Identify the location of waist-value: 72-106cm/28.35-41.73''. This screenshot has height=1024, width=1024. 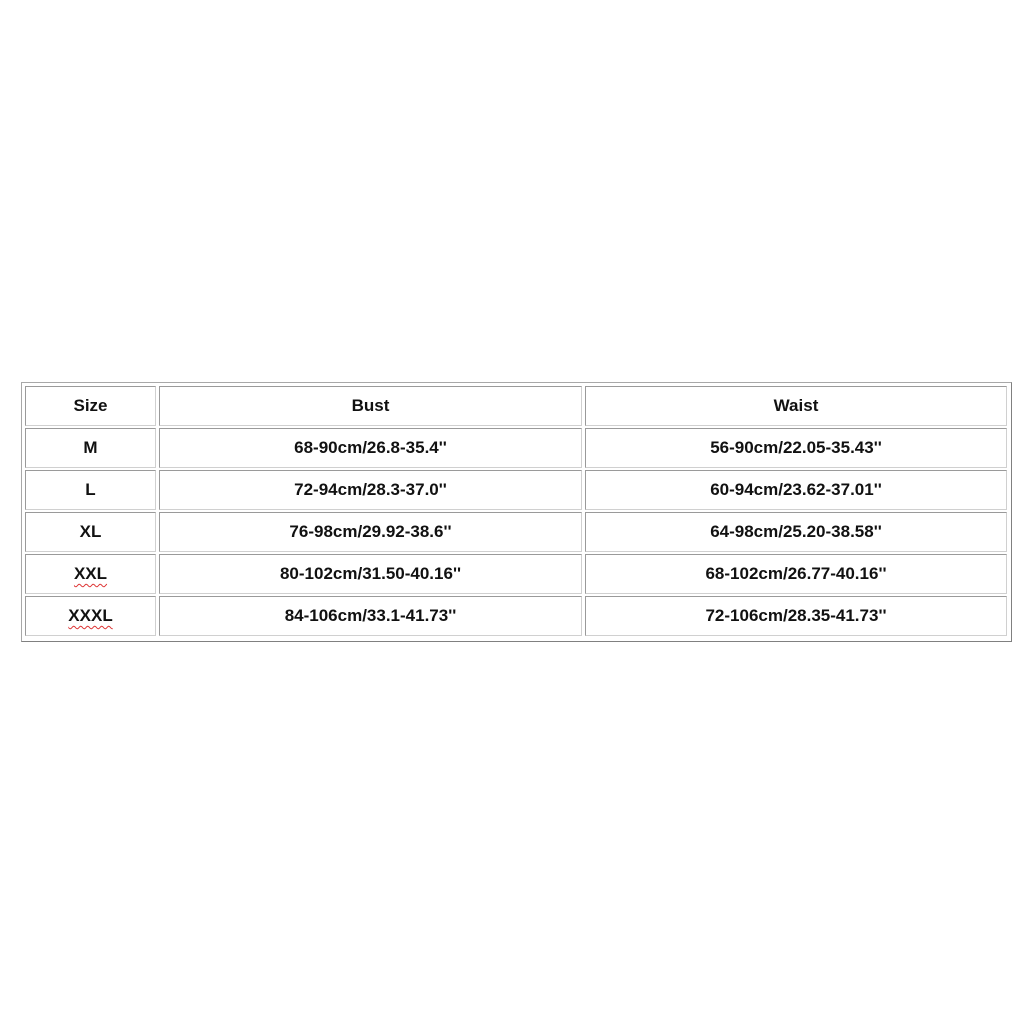
(796, 615).